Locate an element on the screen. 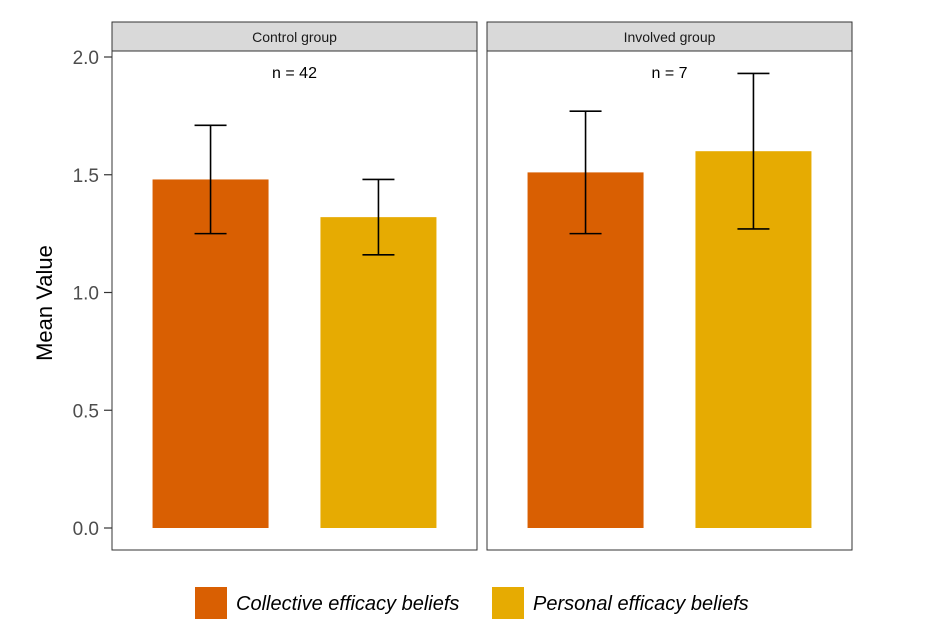 This screenshot has width=933, height=630. y-tick-label: 0.0 is located at coordinates (86, 529).